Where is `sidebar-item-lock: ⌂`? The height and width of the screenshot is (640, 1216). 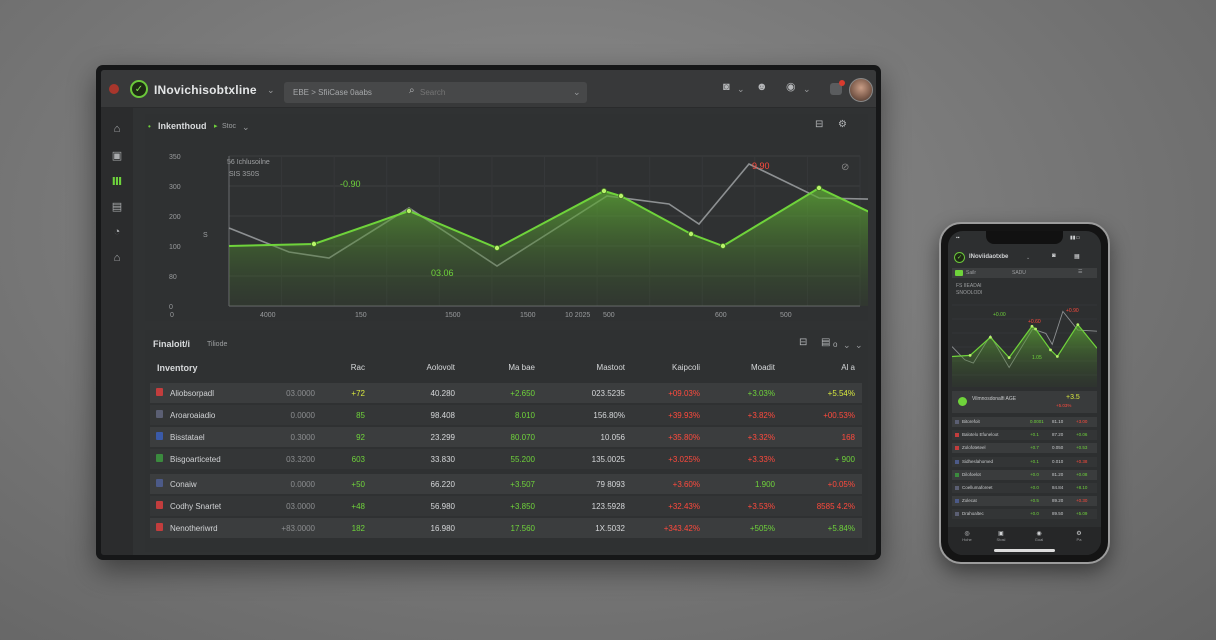
sidebar-item-lock: ⌂ is located at coordinates (117, 258).